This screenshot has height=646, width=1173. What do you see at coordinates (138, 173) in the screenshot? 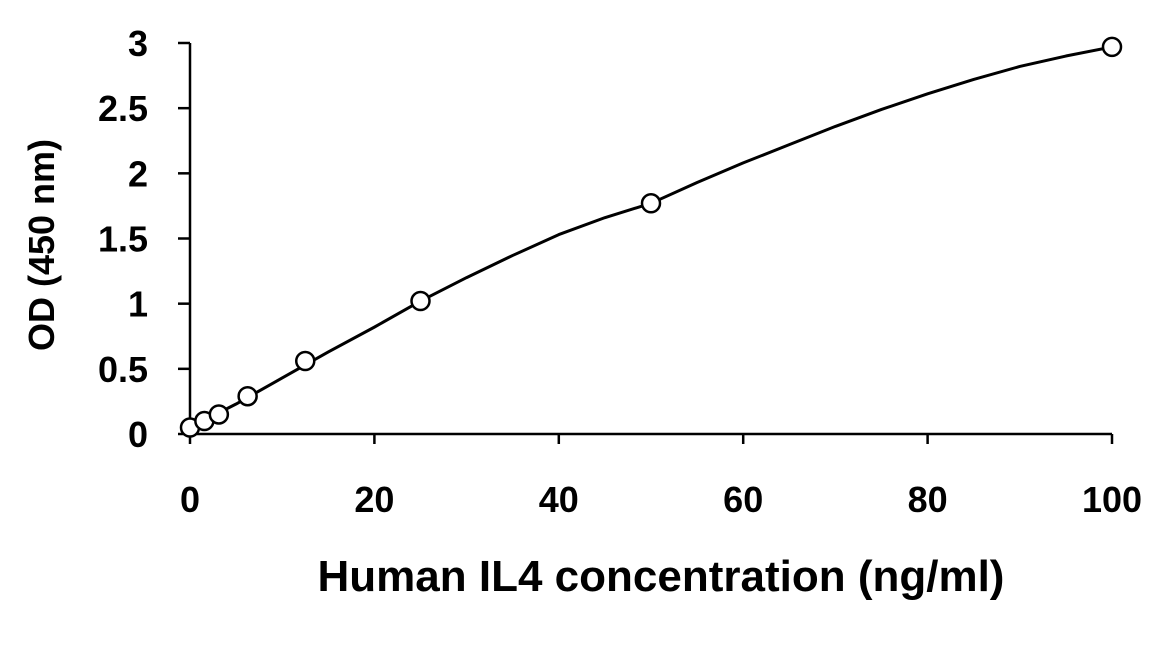
I see `y-tick-label: 2` at bounding box center [138, 173].